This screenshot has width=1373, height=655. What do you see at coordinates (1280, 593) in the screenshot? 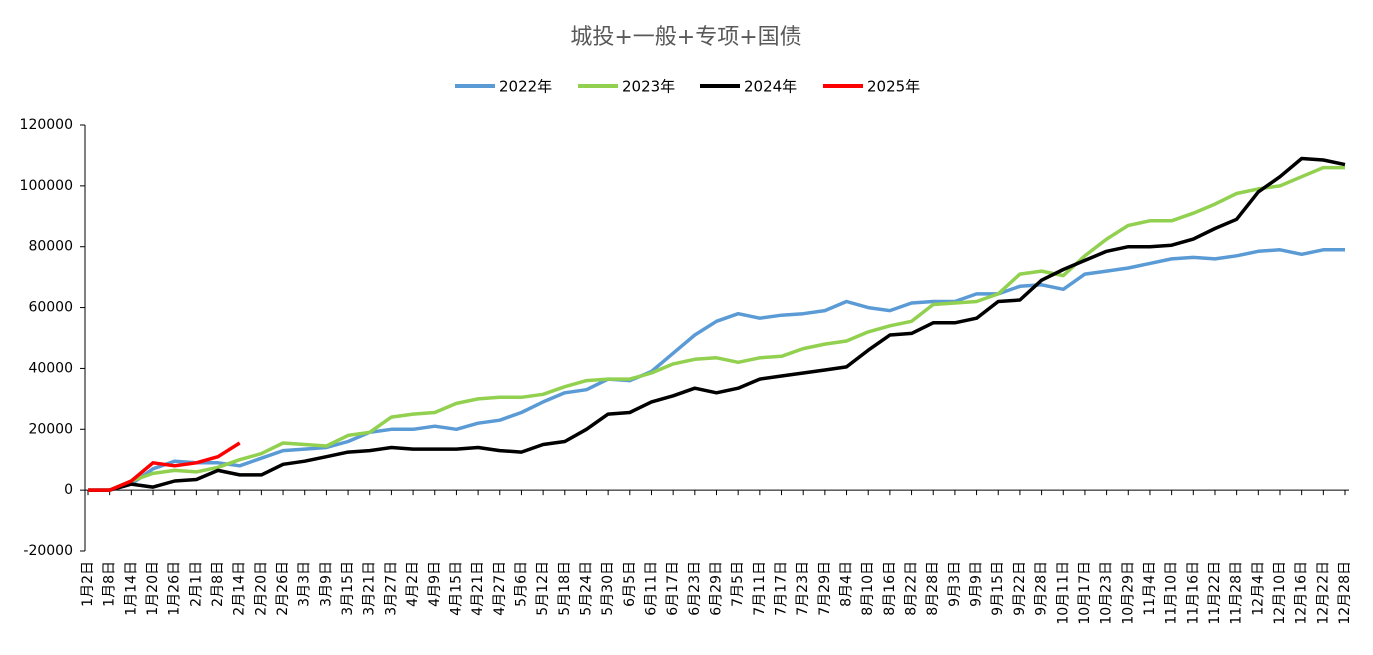
I see `x-tick-label: 12月10日` at bounding box center [1280, 593].